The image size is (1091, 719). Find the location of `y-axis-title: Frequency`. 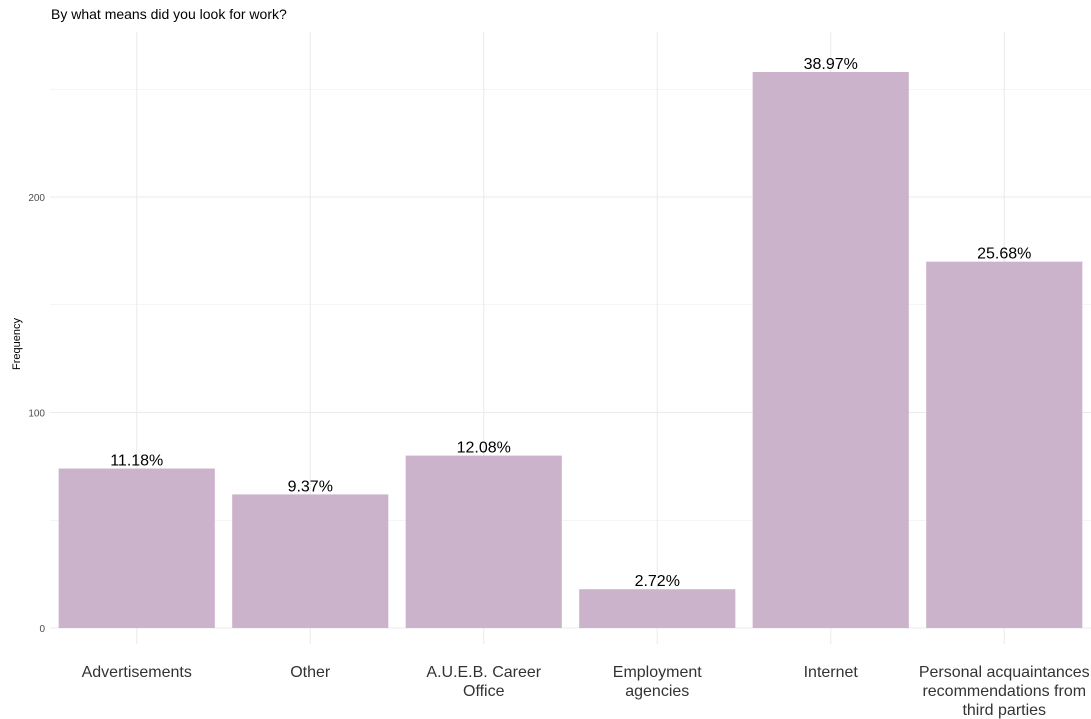

y-axis-title: Frequency is located at coordinates (17, 344).